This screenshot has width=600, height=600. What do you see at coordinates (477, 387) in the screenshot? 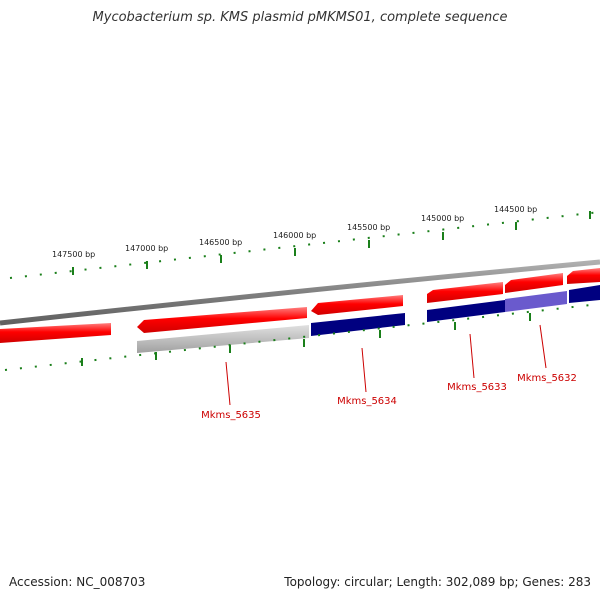
I see `gene-label-mkms-5633: Mkms_5633` at bounding box center [477, 387].